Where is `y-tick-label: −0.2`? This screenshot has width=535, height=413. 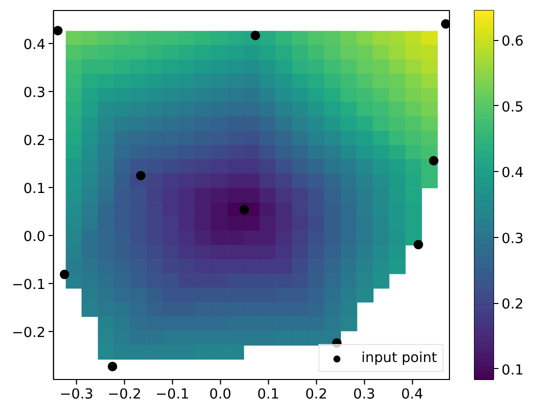
y-tick-label: −0.2 is located at coordinates (29, 333).